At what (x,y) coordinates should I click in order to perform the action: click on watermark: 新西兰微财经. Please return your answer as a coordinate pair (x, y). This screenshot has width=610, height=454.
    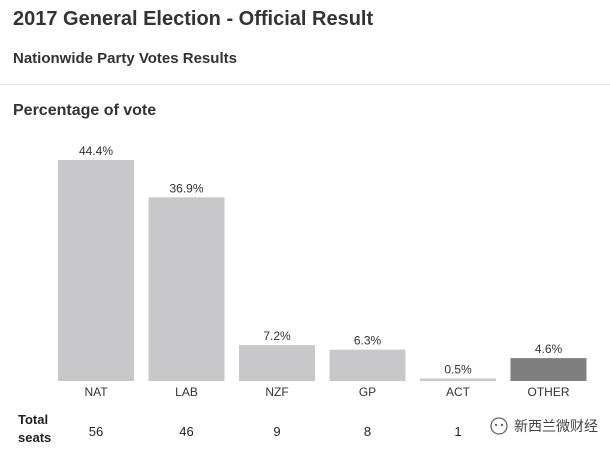
    Looking at the image, I should click on (544, 426).